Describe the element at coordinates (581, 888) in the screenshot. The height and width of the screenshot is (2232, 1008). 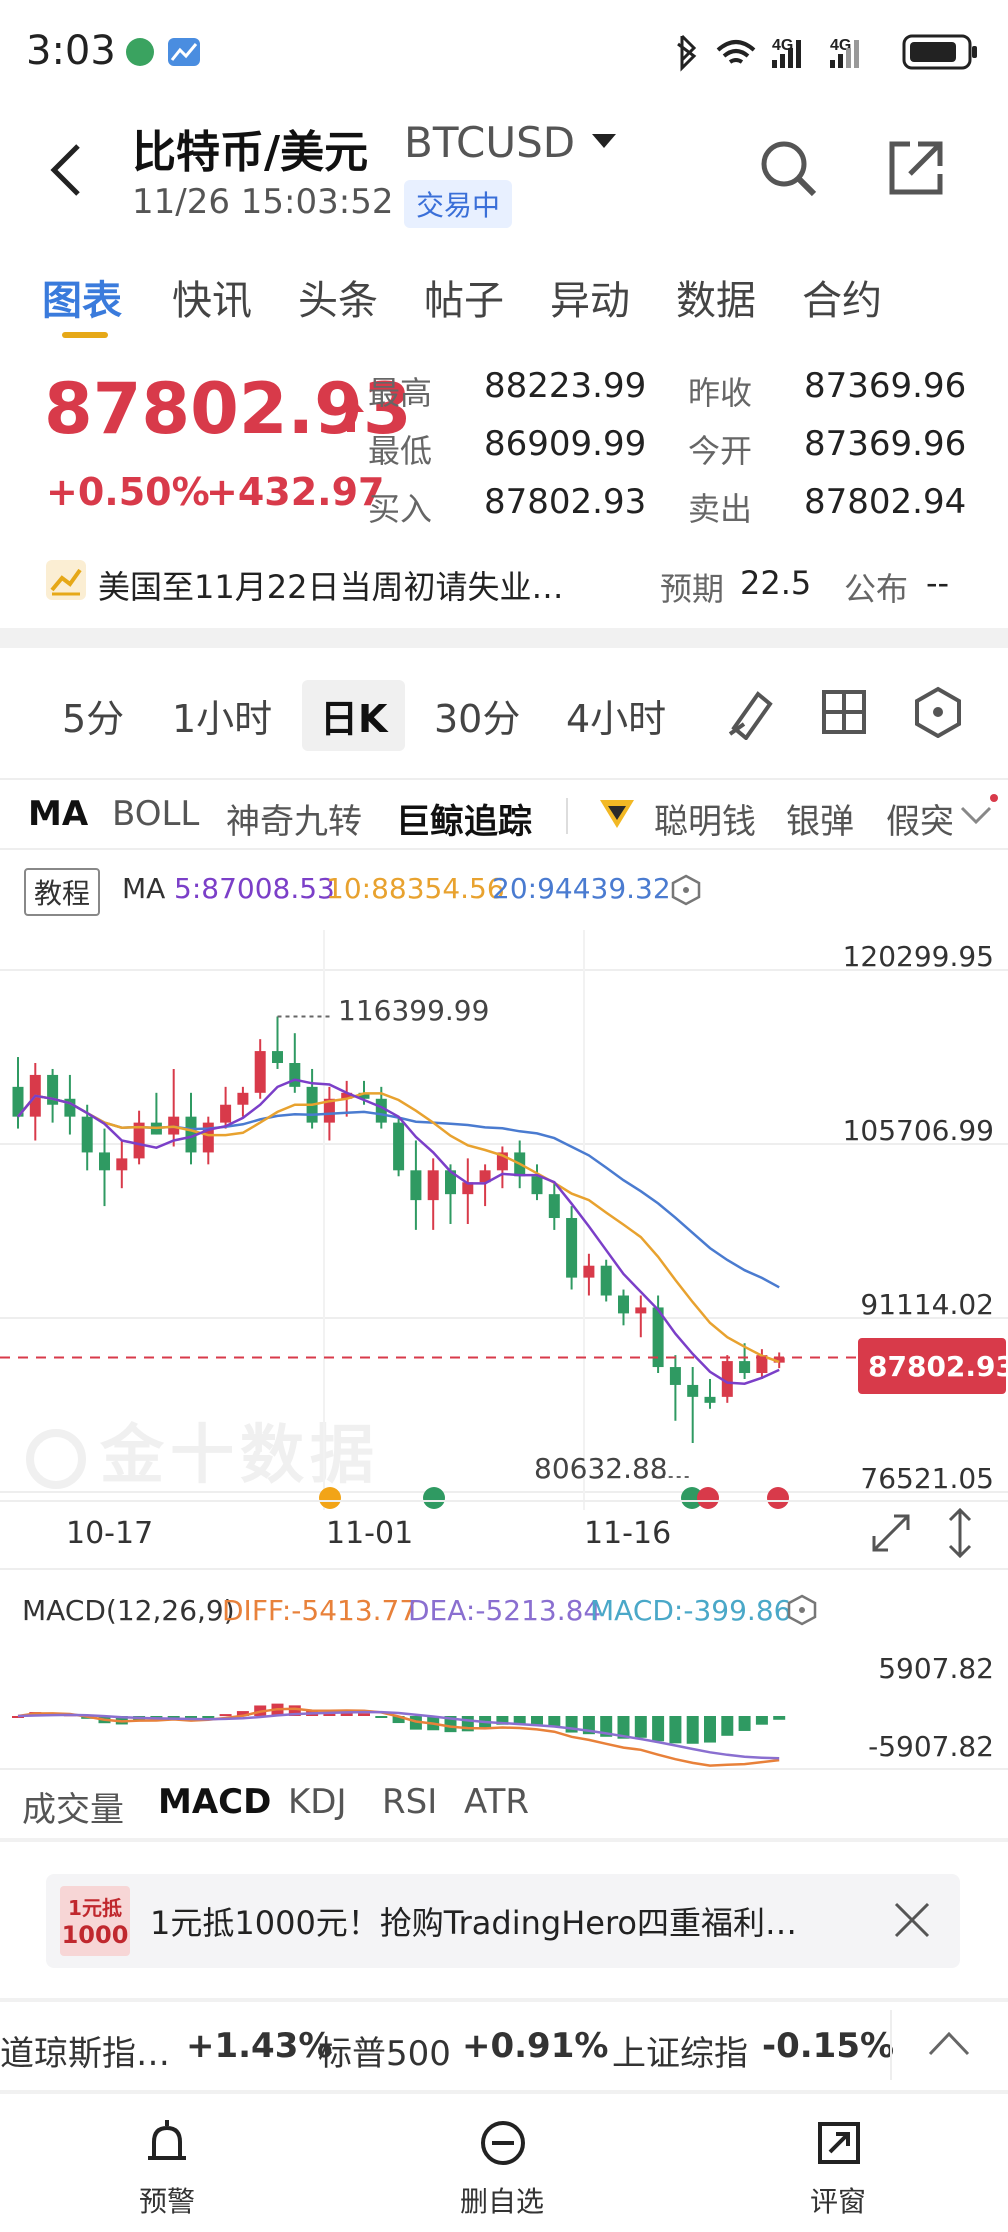
I see `ma20-value: 20:94439.32` at that location.